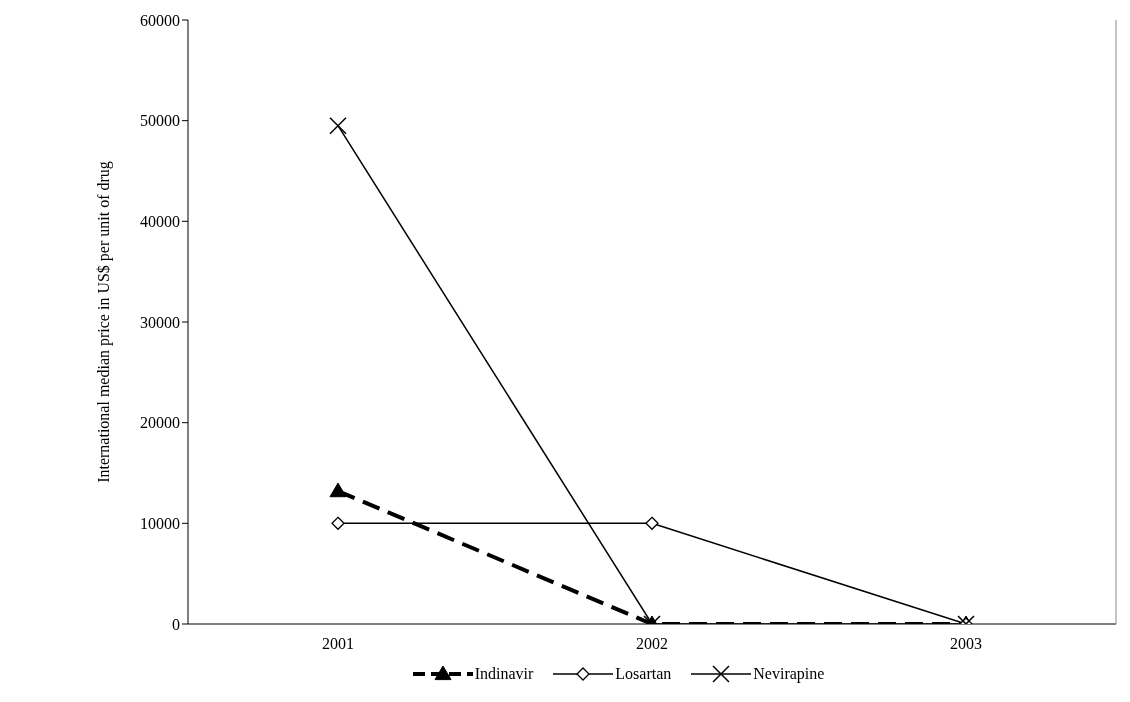 This screenshot has height=702, width=1130. What do you see at coordinates (103, 322) in the screenshot?
I see `y-axis-title: International median price in US$ per unit of drug` at bounding box center [103, 322].